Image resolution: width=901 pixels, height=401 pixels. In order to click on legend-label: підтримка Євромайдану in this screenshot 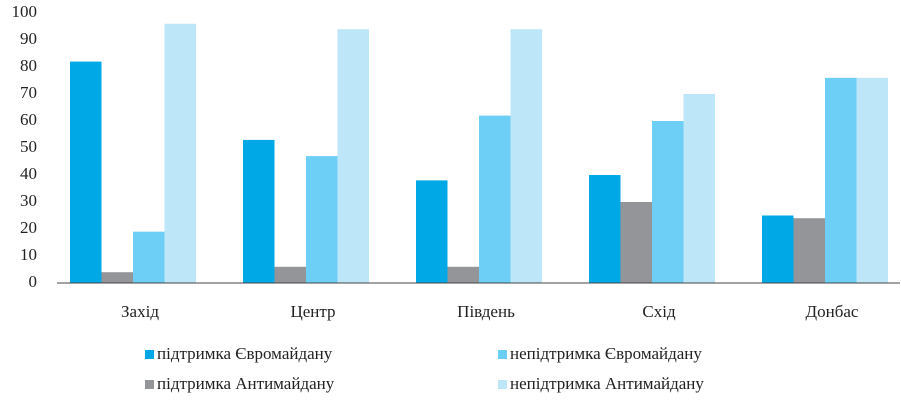, I will do `click(245, 353)`.